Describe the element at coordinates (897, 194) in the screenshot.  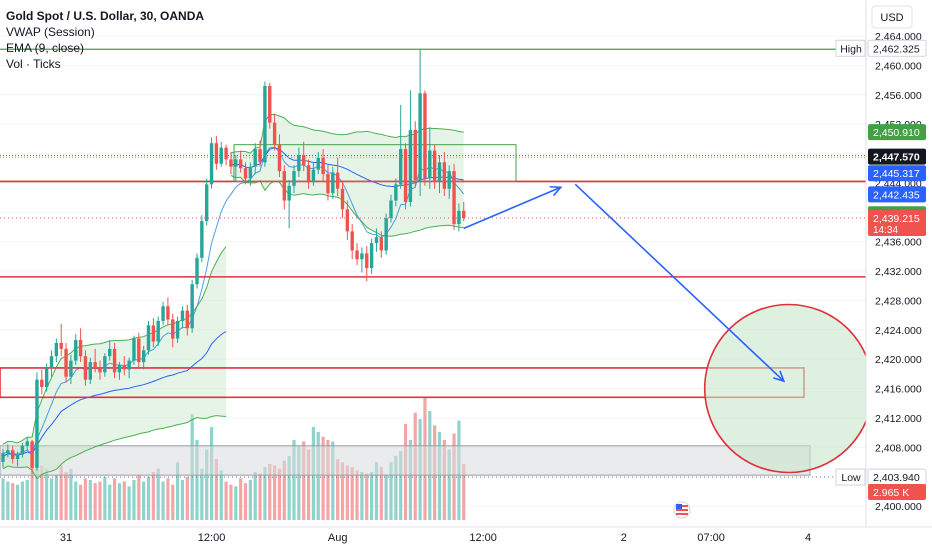
I see `price-label: 2,442.435` at that location.